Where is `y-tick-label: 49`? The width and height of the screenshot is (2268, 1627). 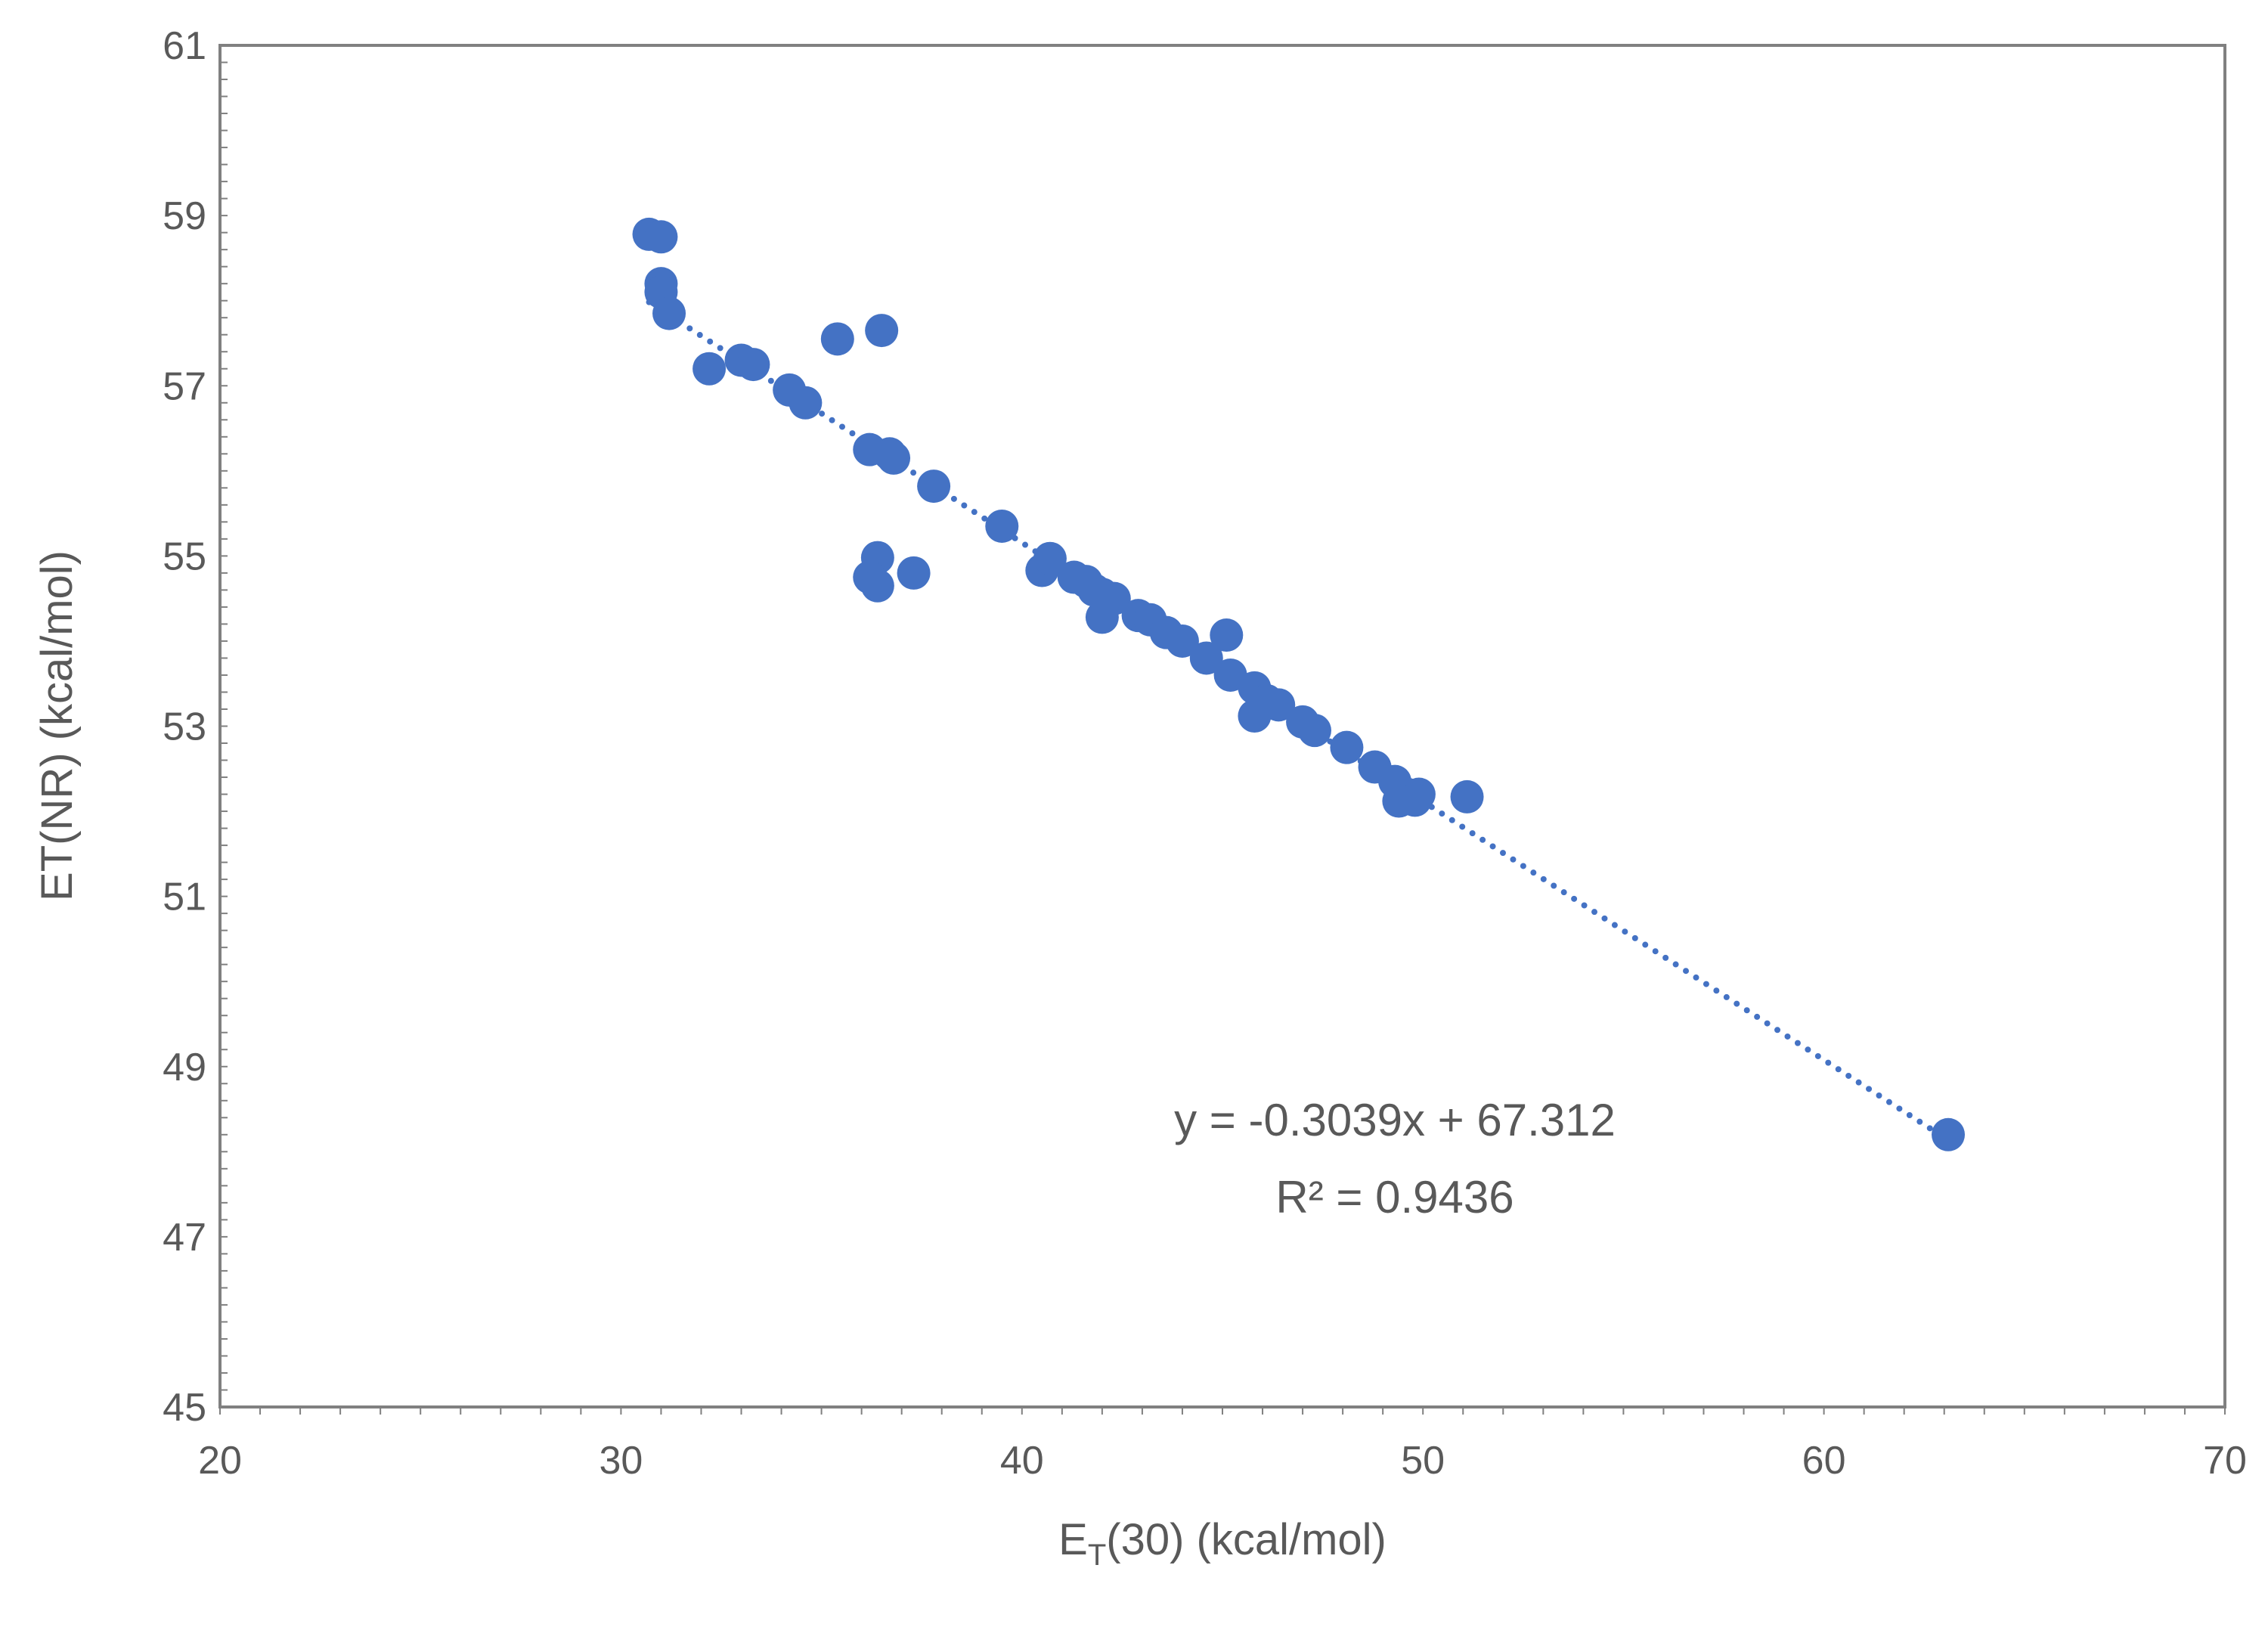 y-tick-label: 49 is located at coordinates (185, 1067).